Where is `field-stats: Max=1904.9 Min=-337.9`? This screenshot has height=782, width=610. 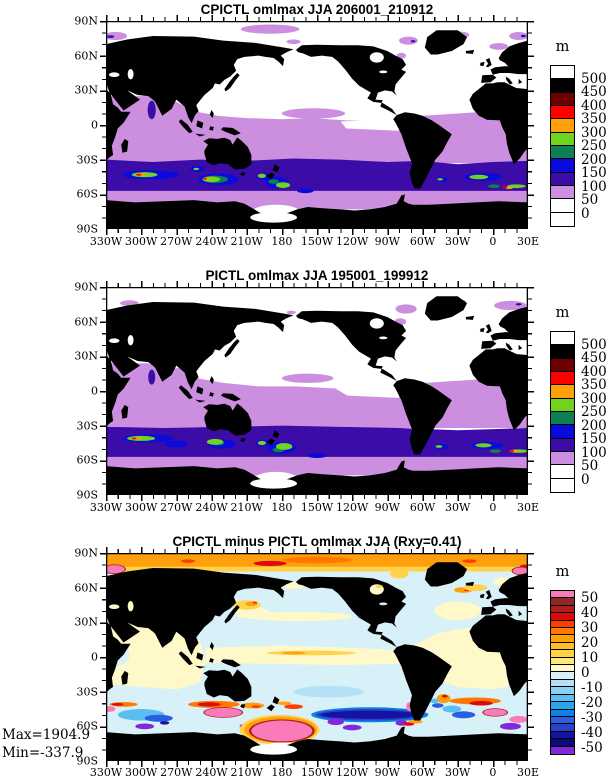 field-stats: Max=1904.9 Min=-337.9 is located at coordinates (46, 744).